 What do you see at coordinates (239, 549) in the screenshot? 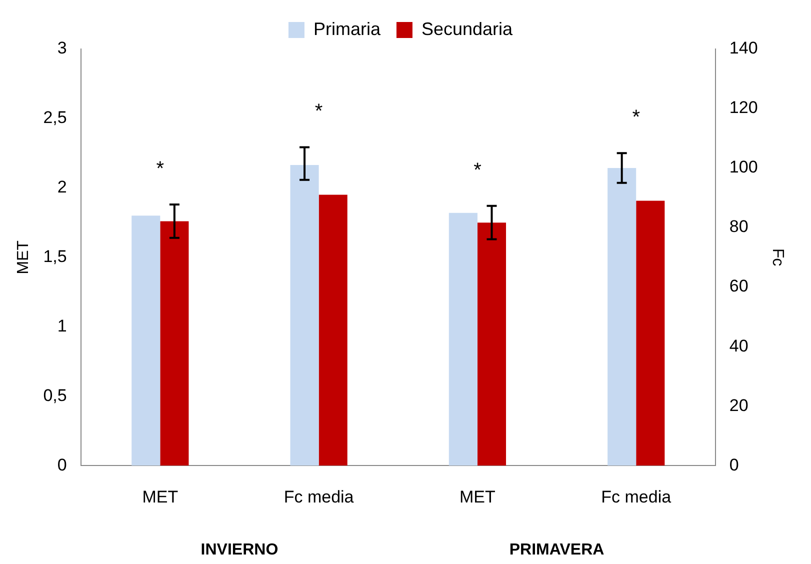
I see `text: INVIERNO` at bounding box center [239, 549].